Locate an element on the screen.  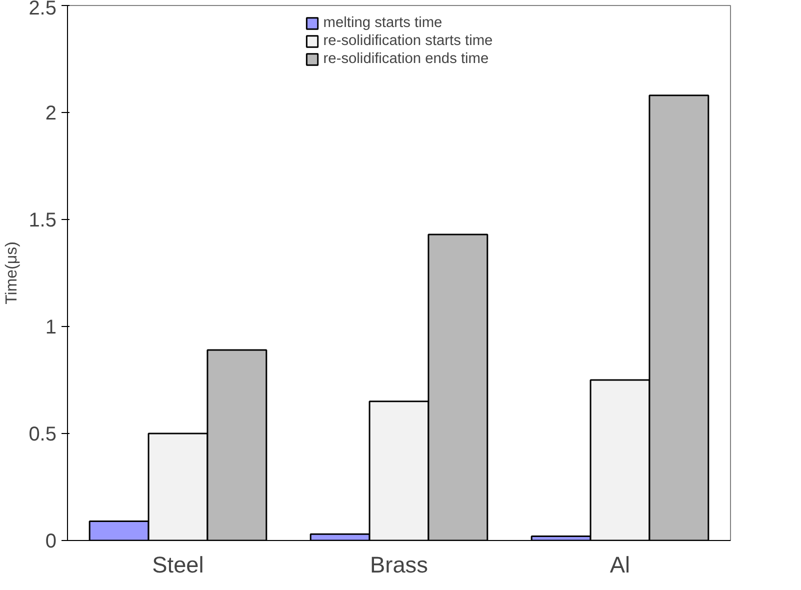
x-tick-label: Al is located at coordinates (620, 565).